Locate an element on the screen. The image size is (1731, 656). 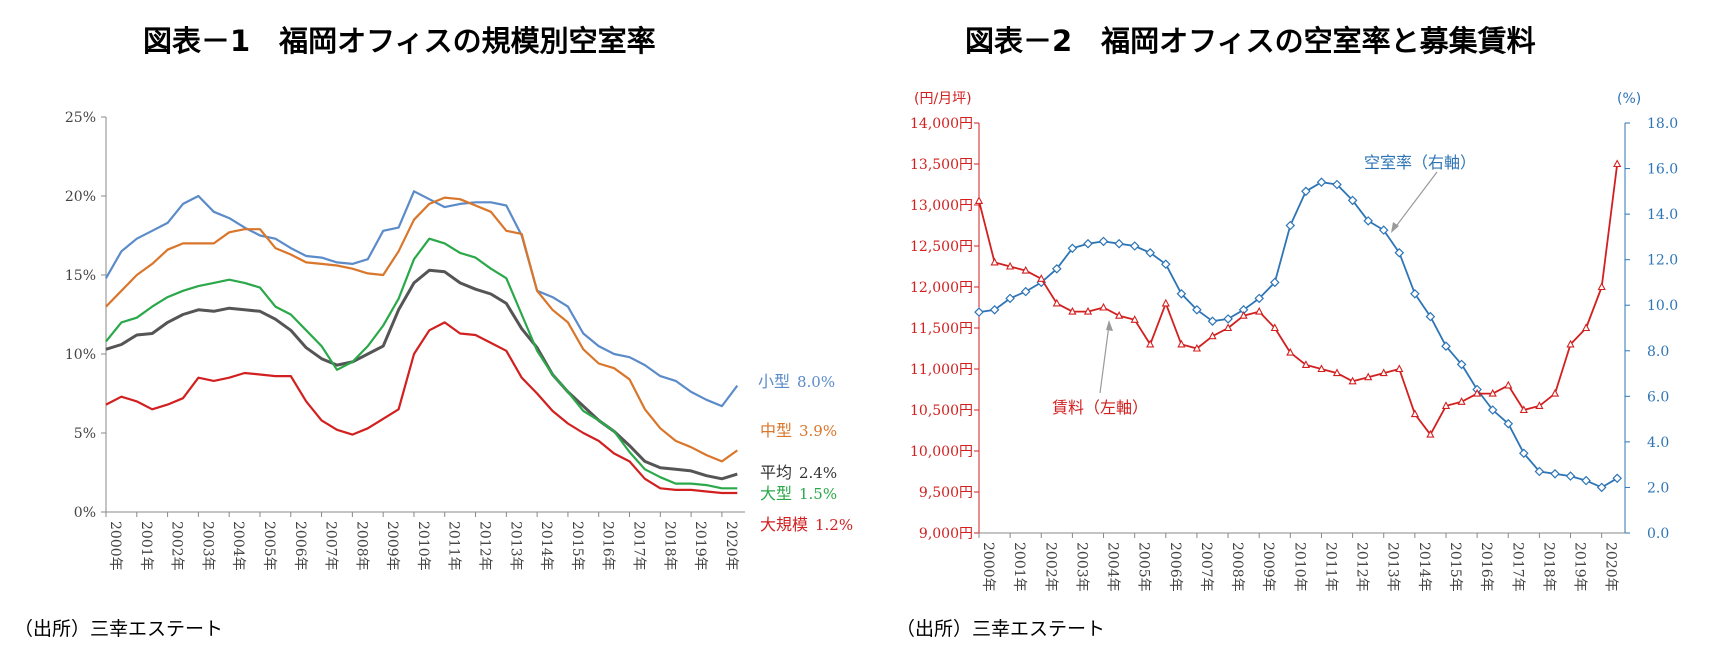
label-small-value: 8.0% is located at coordinates (816, 382).